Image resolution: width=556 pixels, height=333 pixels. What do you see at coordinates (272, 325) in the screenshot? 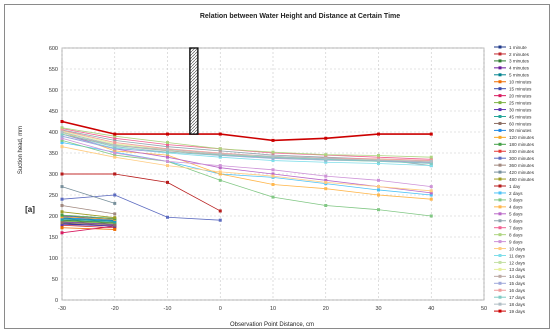
I see `x-axis-label: Observation Point Distance, cm` at bounding box center [272, 325].